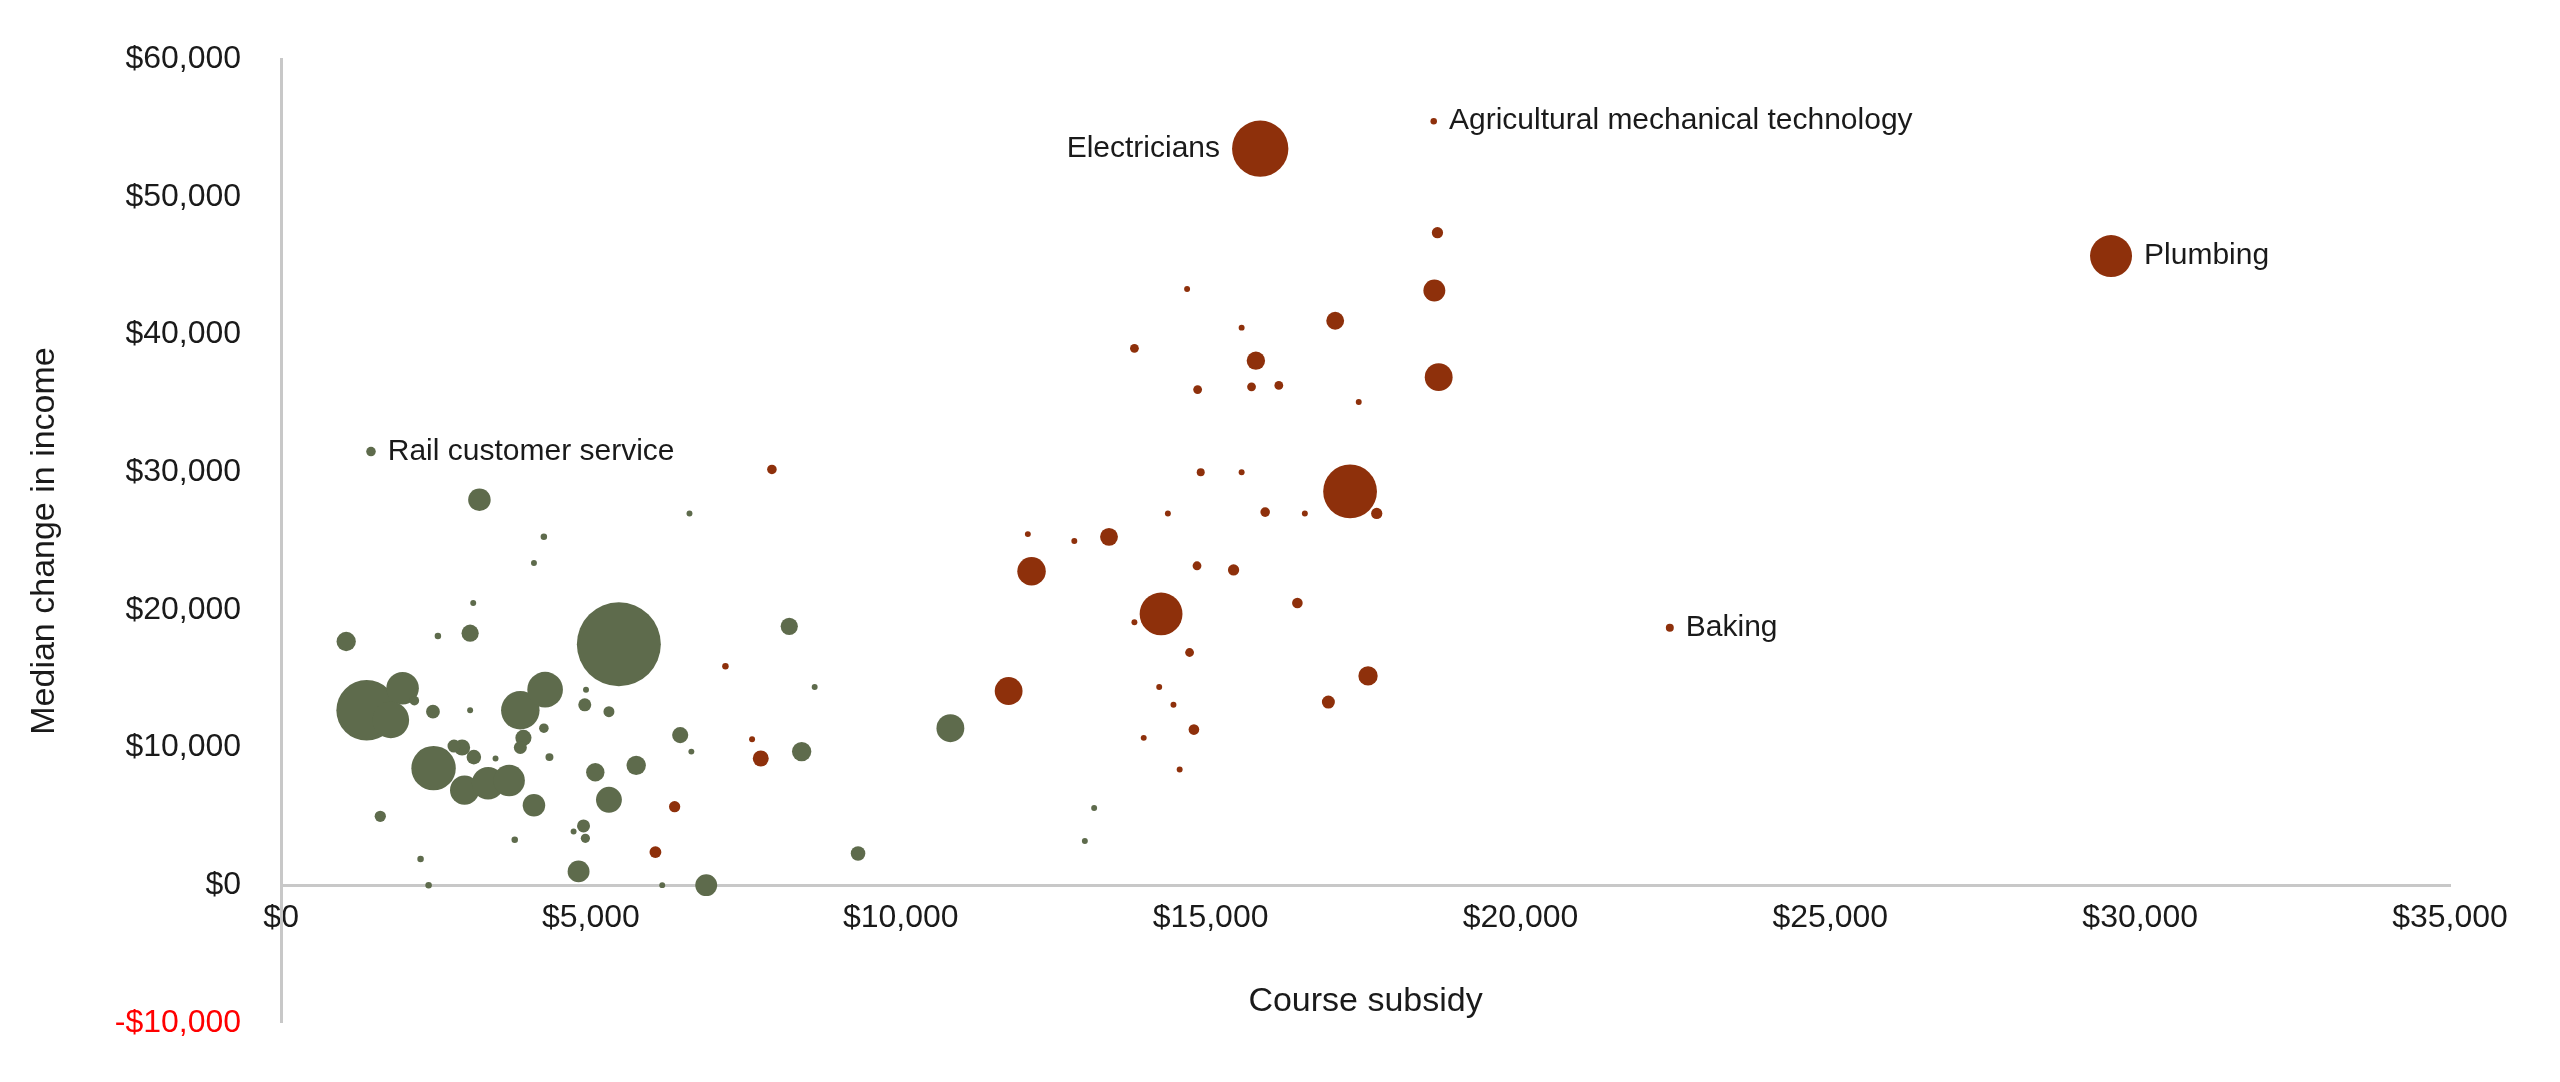  I want to click on annotation: Plumbing, so click(2207, 254).